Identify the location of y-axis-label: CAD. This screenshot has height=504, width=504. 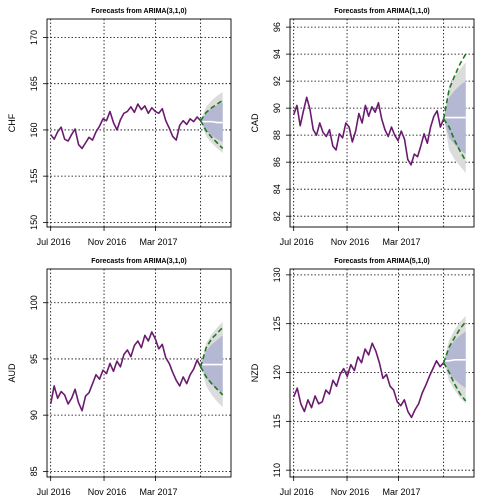
(255, 123).